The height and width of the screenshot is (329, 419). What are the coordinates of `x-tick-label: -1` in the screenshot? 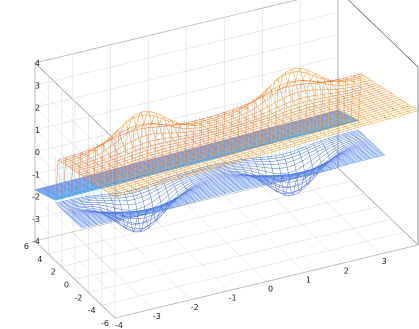 It's located at (233, 298).